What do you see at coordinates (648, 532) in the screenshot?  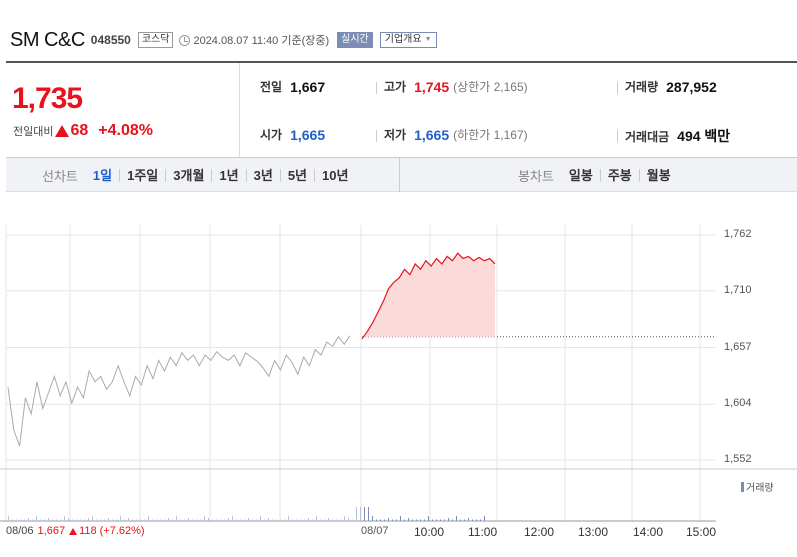 I see `x-tick-label: 14:00` at bounding box center [648, 532].